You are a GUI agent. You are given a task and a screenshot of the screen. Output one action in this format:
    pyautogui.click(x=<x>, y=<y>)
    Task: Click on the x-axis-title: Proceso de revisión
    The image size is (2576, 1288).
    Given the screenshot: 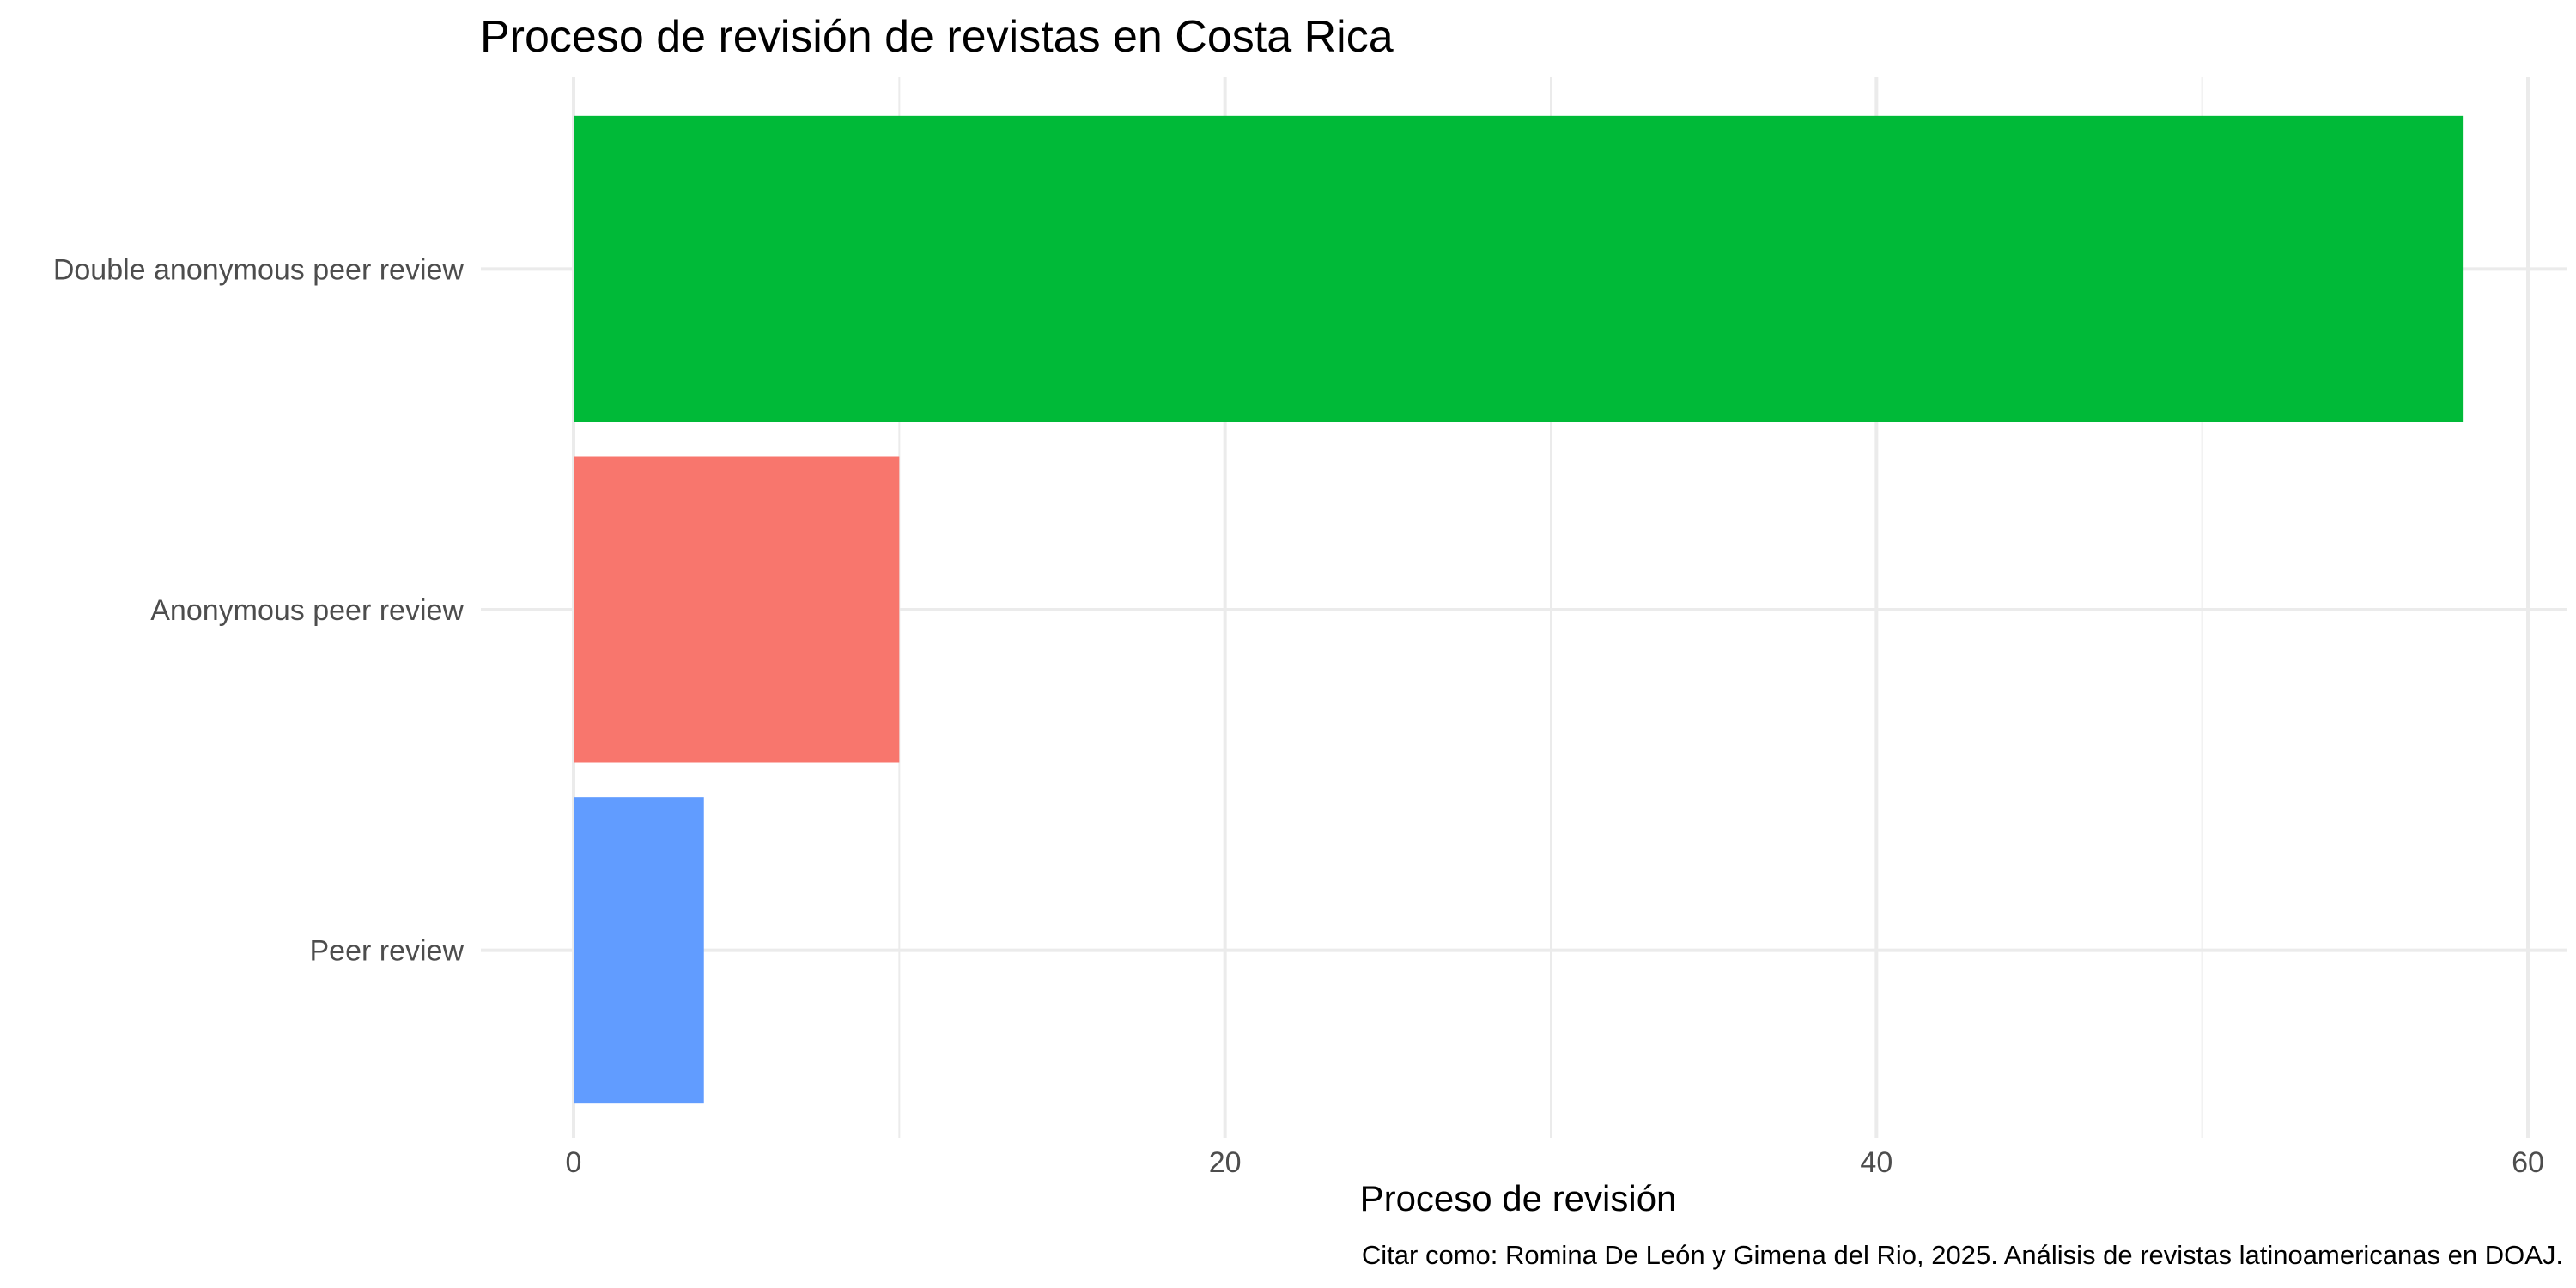 What is the action you would take?
    pyautogui.click(x=1518, y=1198)
    